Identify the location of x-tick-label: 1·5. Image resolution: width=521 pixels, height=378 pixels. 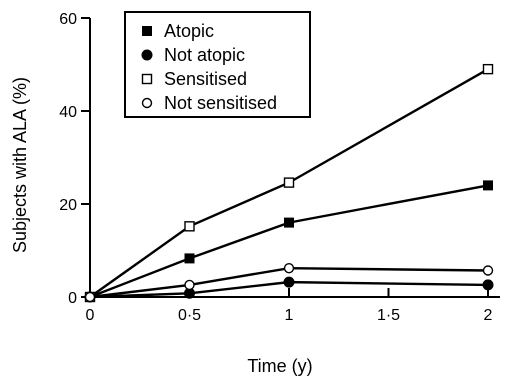
(388, 315).